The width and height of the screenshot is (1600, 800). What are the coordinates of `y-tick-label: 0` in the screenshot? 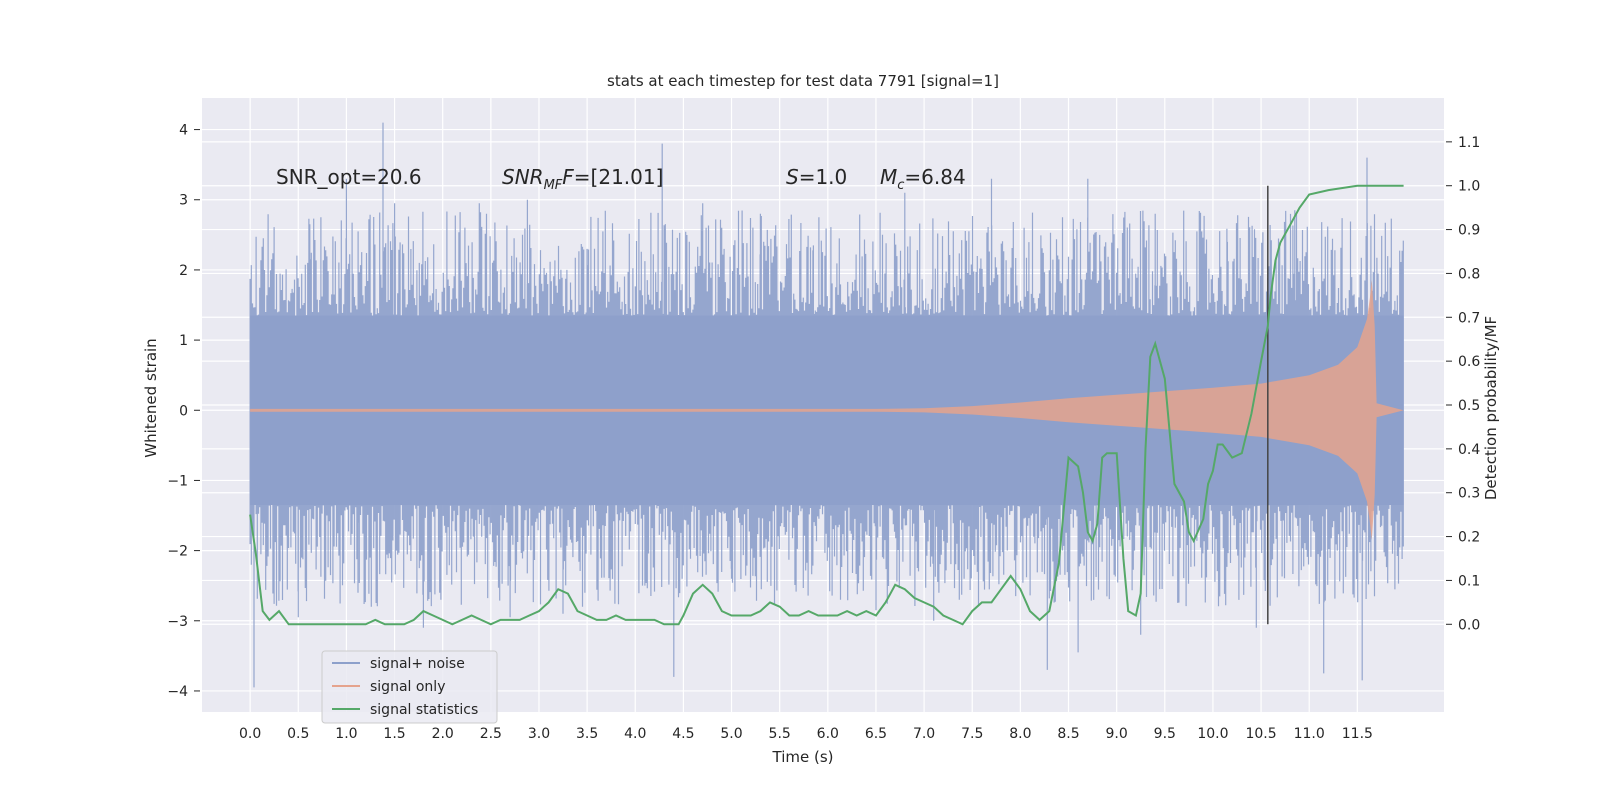 It's located at (183, 411).